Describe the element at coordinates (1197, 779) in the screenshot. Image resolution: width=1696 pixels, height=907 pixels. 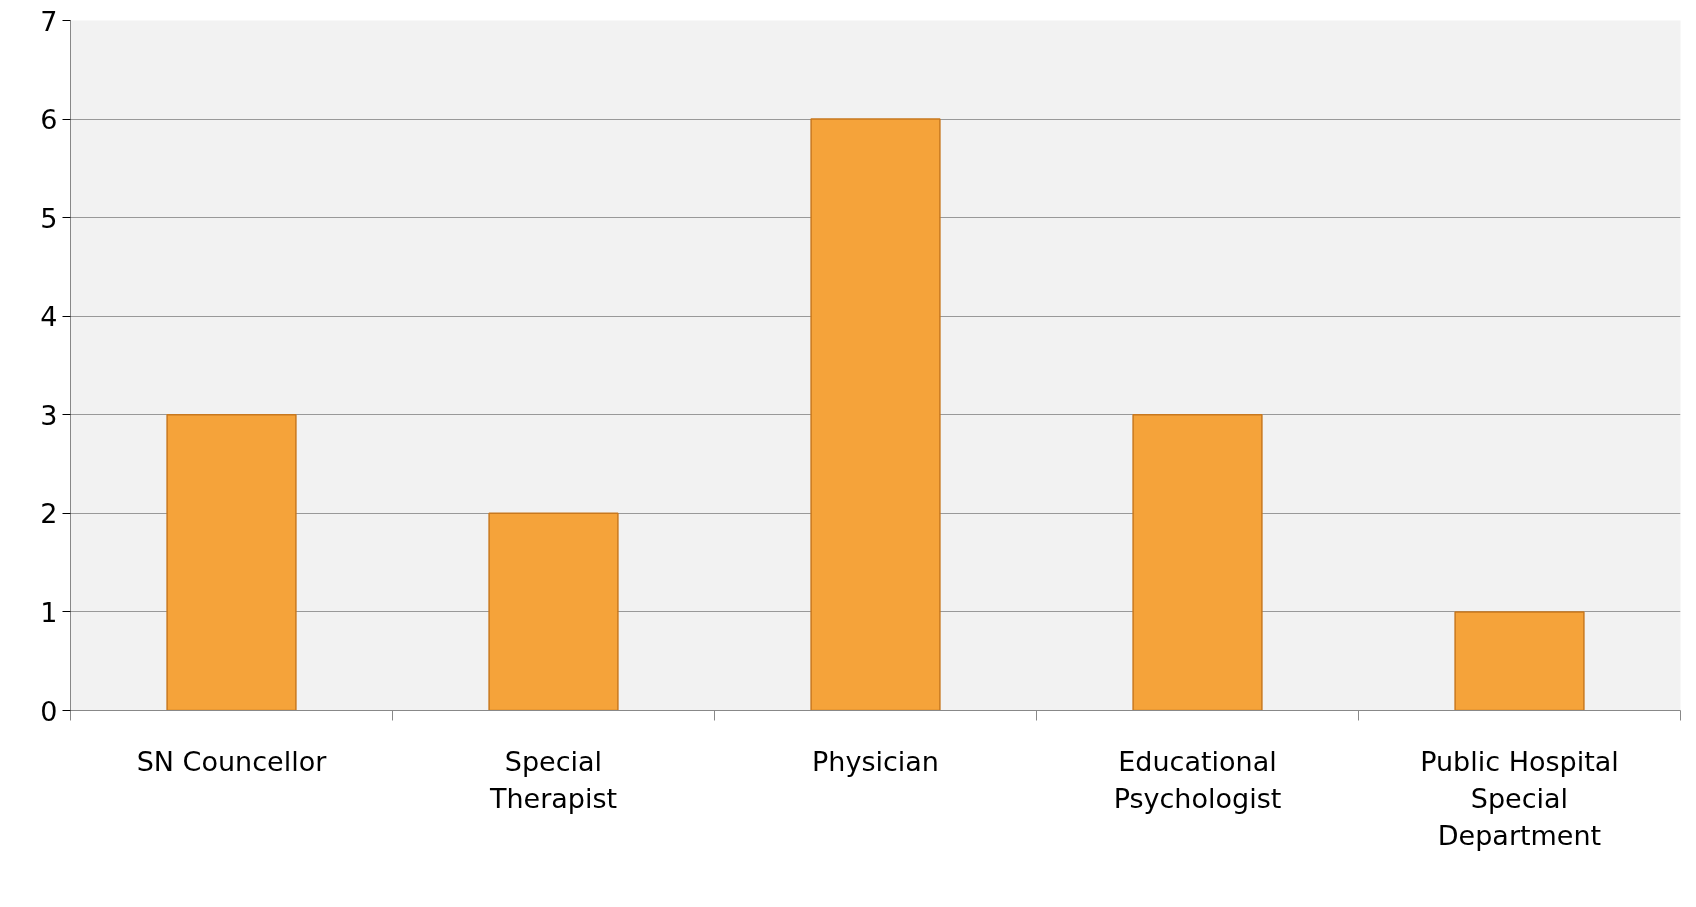
I see `x-tick-label: Educational Psychologist` at that location.